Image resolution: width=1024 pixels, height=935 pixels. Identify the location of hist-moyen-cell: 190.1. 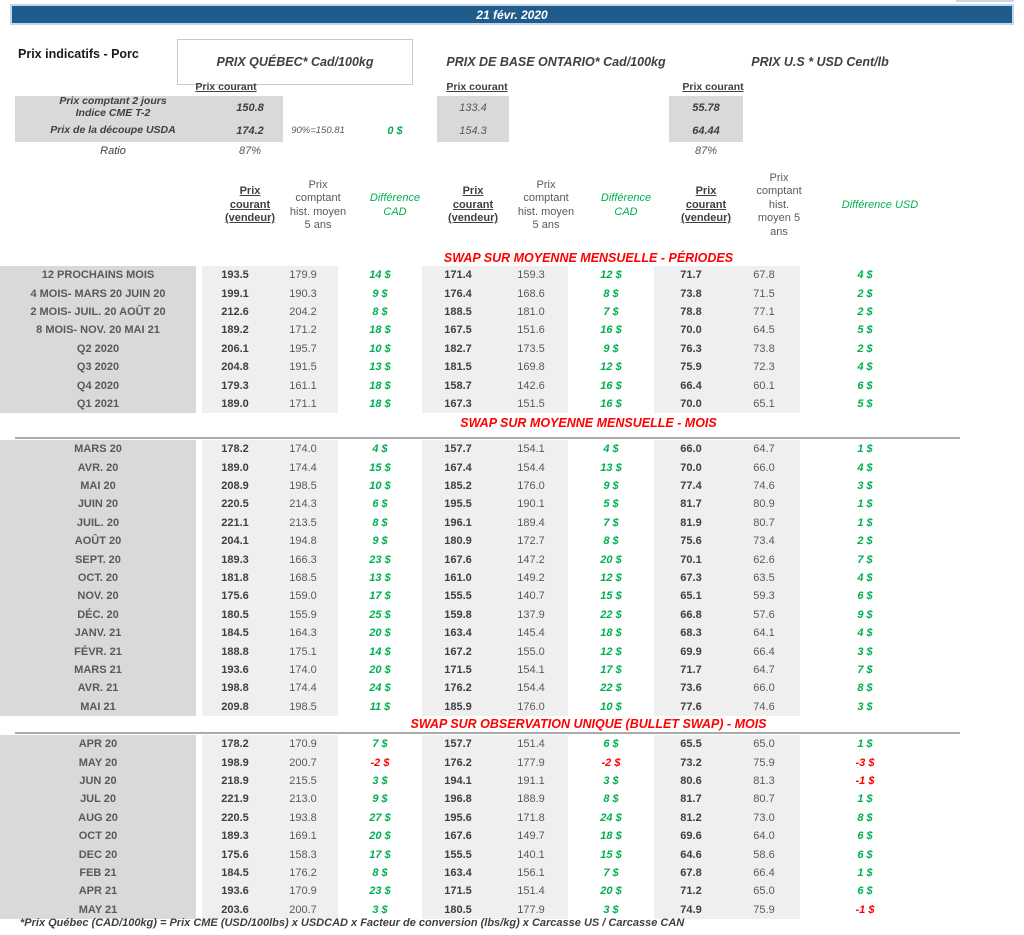
(531, 504).